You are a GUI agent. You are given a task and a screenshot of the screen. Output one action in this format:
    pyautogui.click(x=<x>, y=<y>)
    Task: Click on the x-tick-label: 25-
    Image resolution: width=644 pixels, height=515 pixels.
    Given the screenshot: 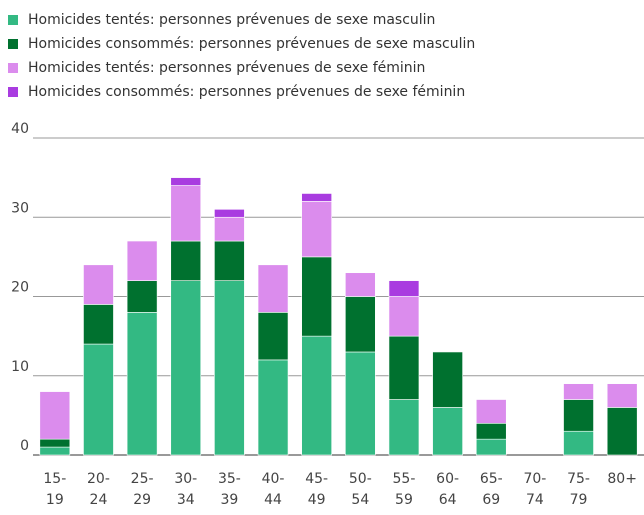 What is the action you would take?
    pyautogui.click(x=142, y=479)
    